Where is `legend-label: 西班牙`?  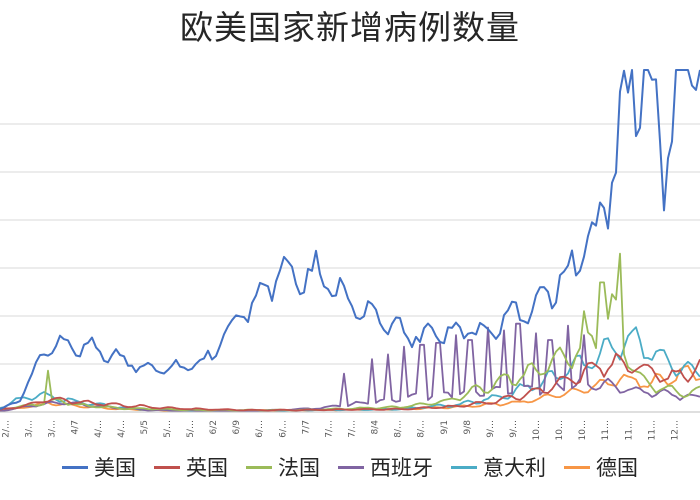
legend-label: 西班牙 is located at coordinates (401, 468).